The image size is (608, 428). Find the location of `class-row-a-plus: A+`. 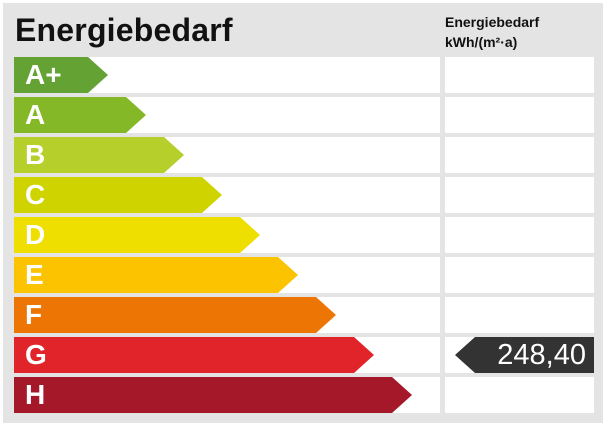

class-row-a-plus: A+ is located at coordinates (227, 75).